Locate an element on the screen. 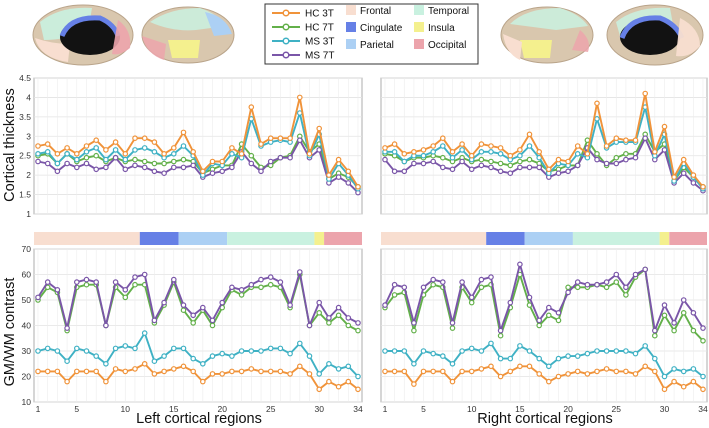 This screenshot has height=428, width=709. series-hc-3t is located at coordinates (198, 376).